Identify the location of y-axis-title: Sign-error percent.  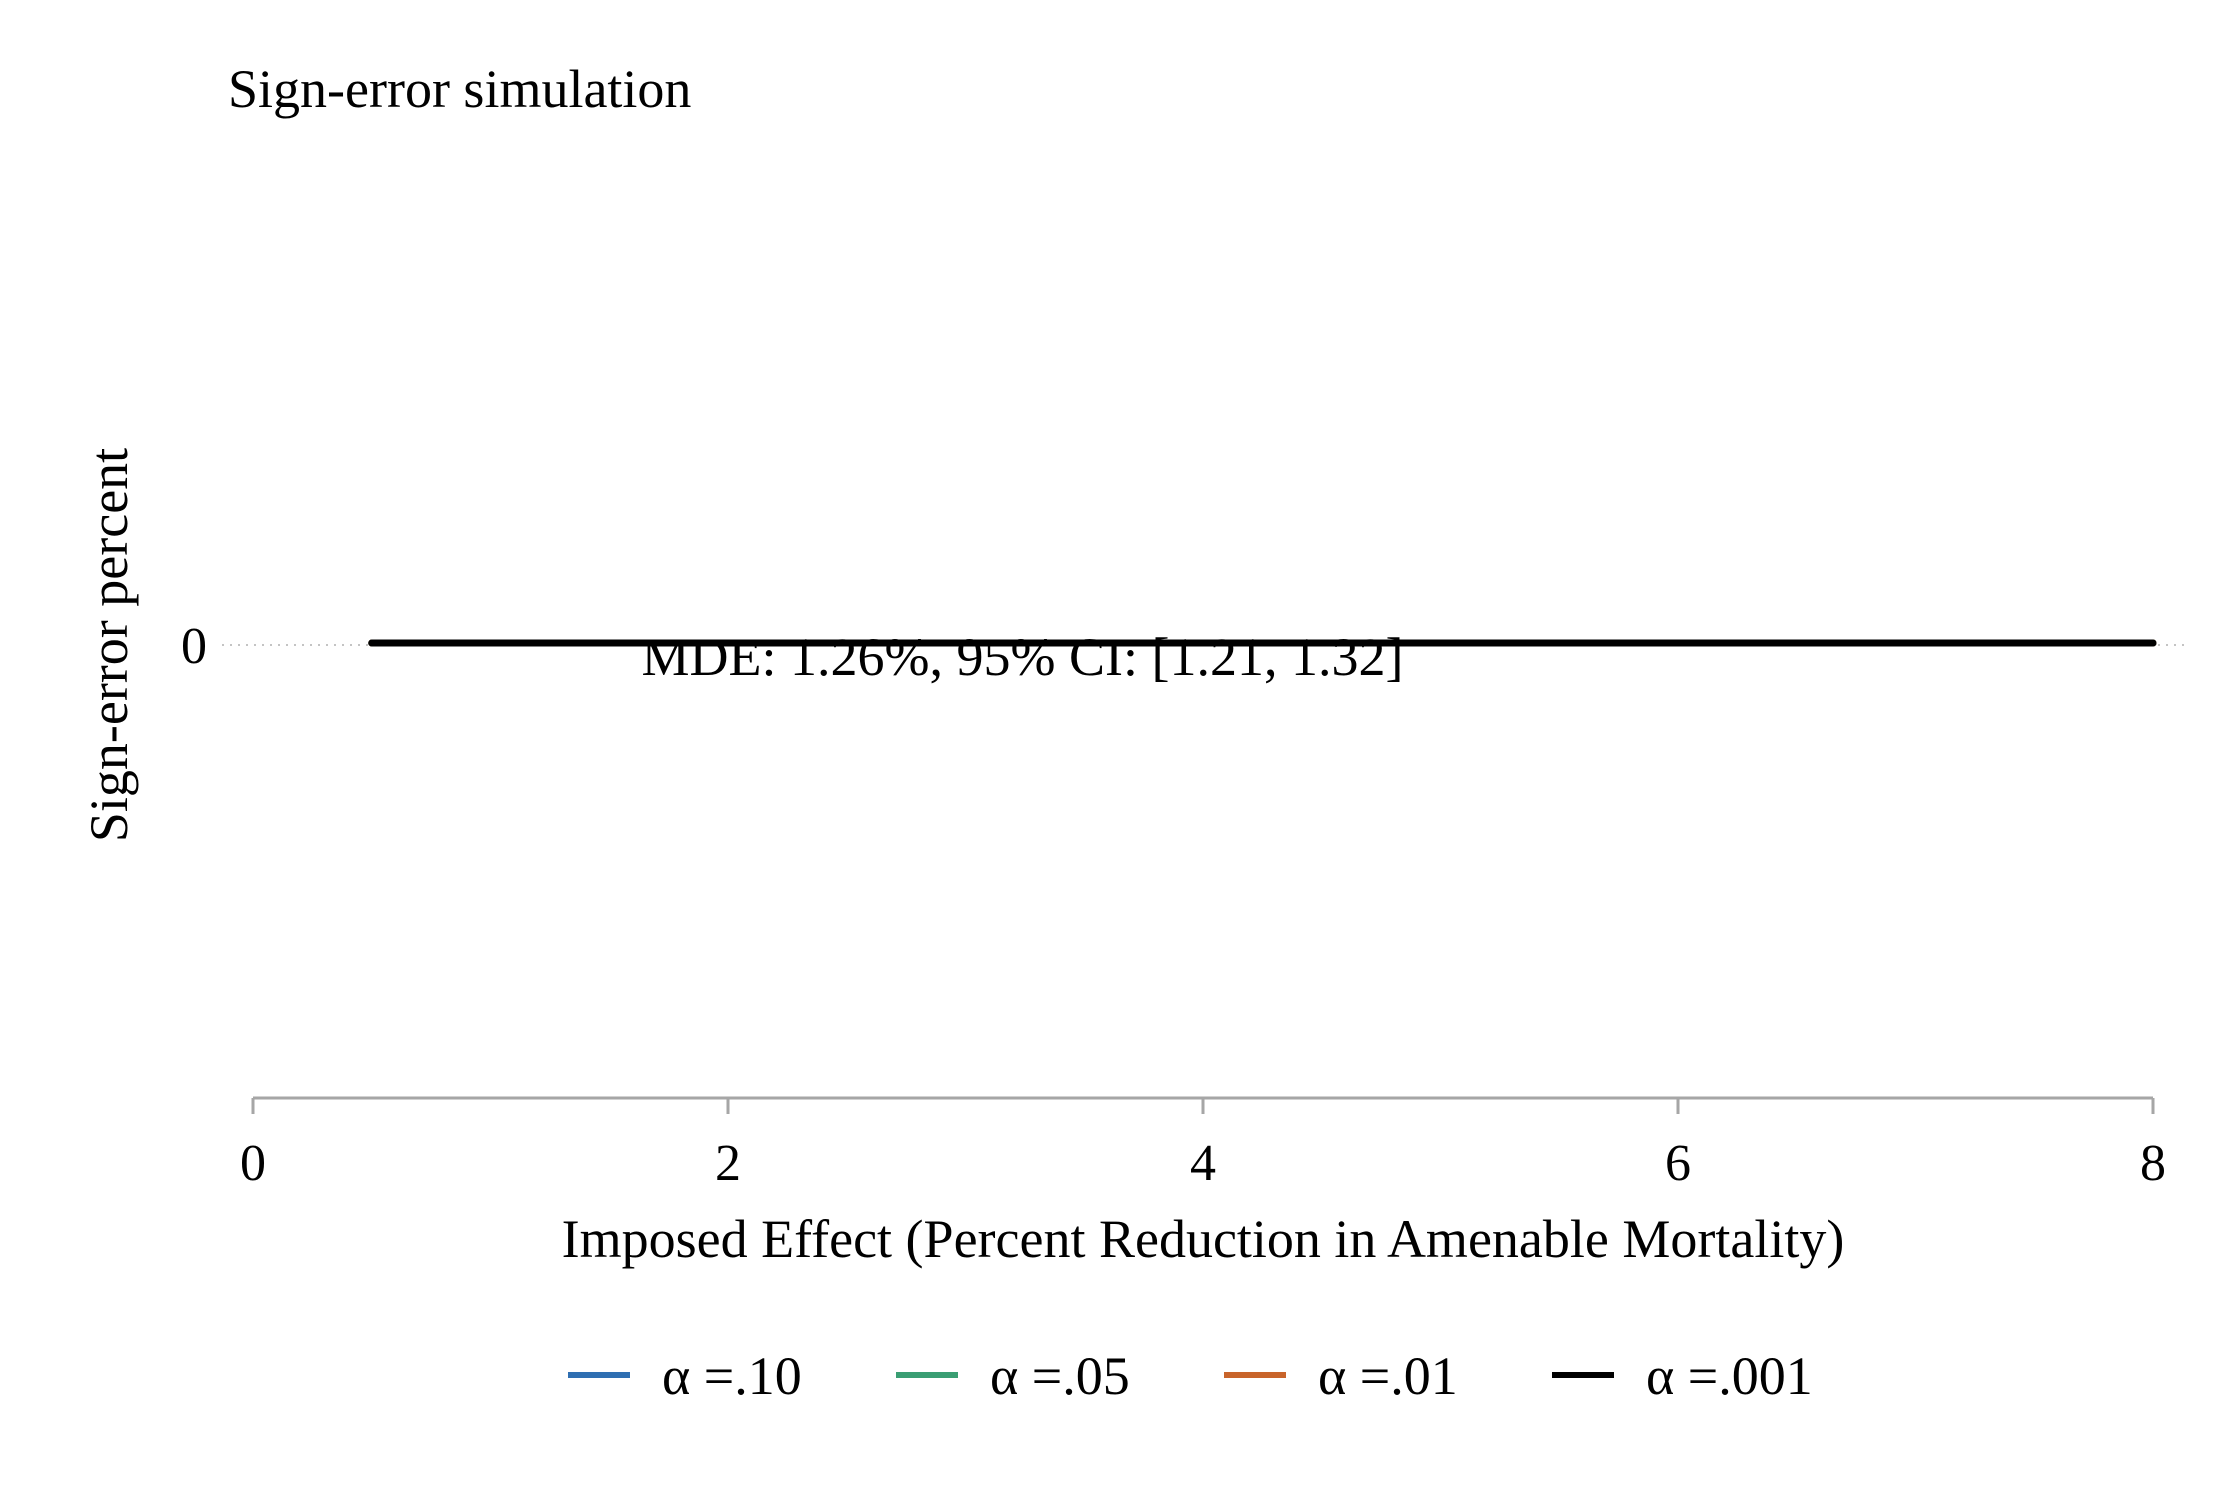
(109, 645).